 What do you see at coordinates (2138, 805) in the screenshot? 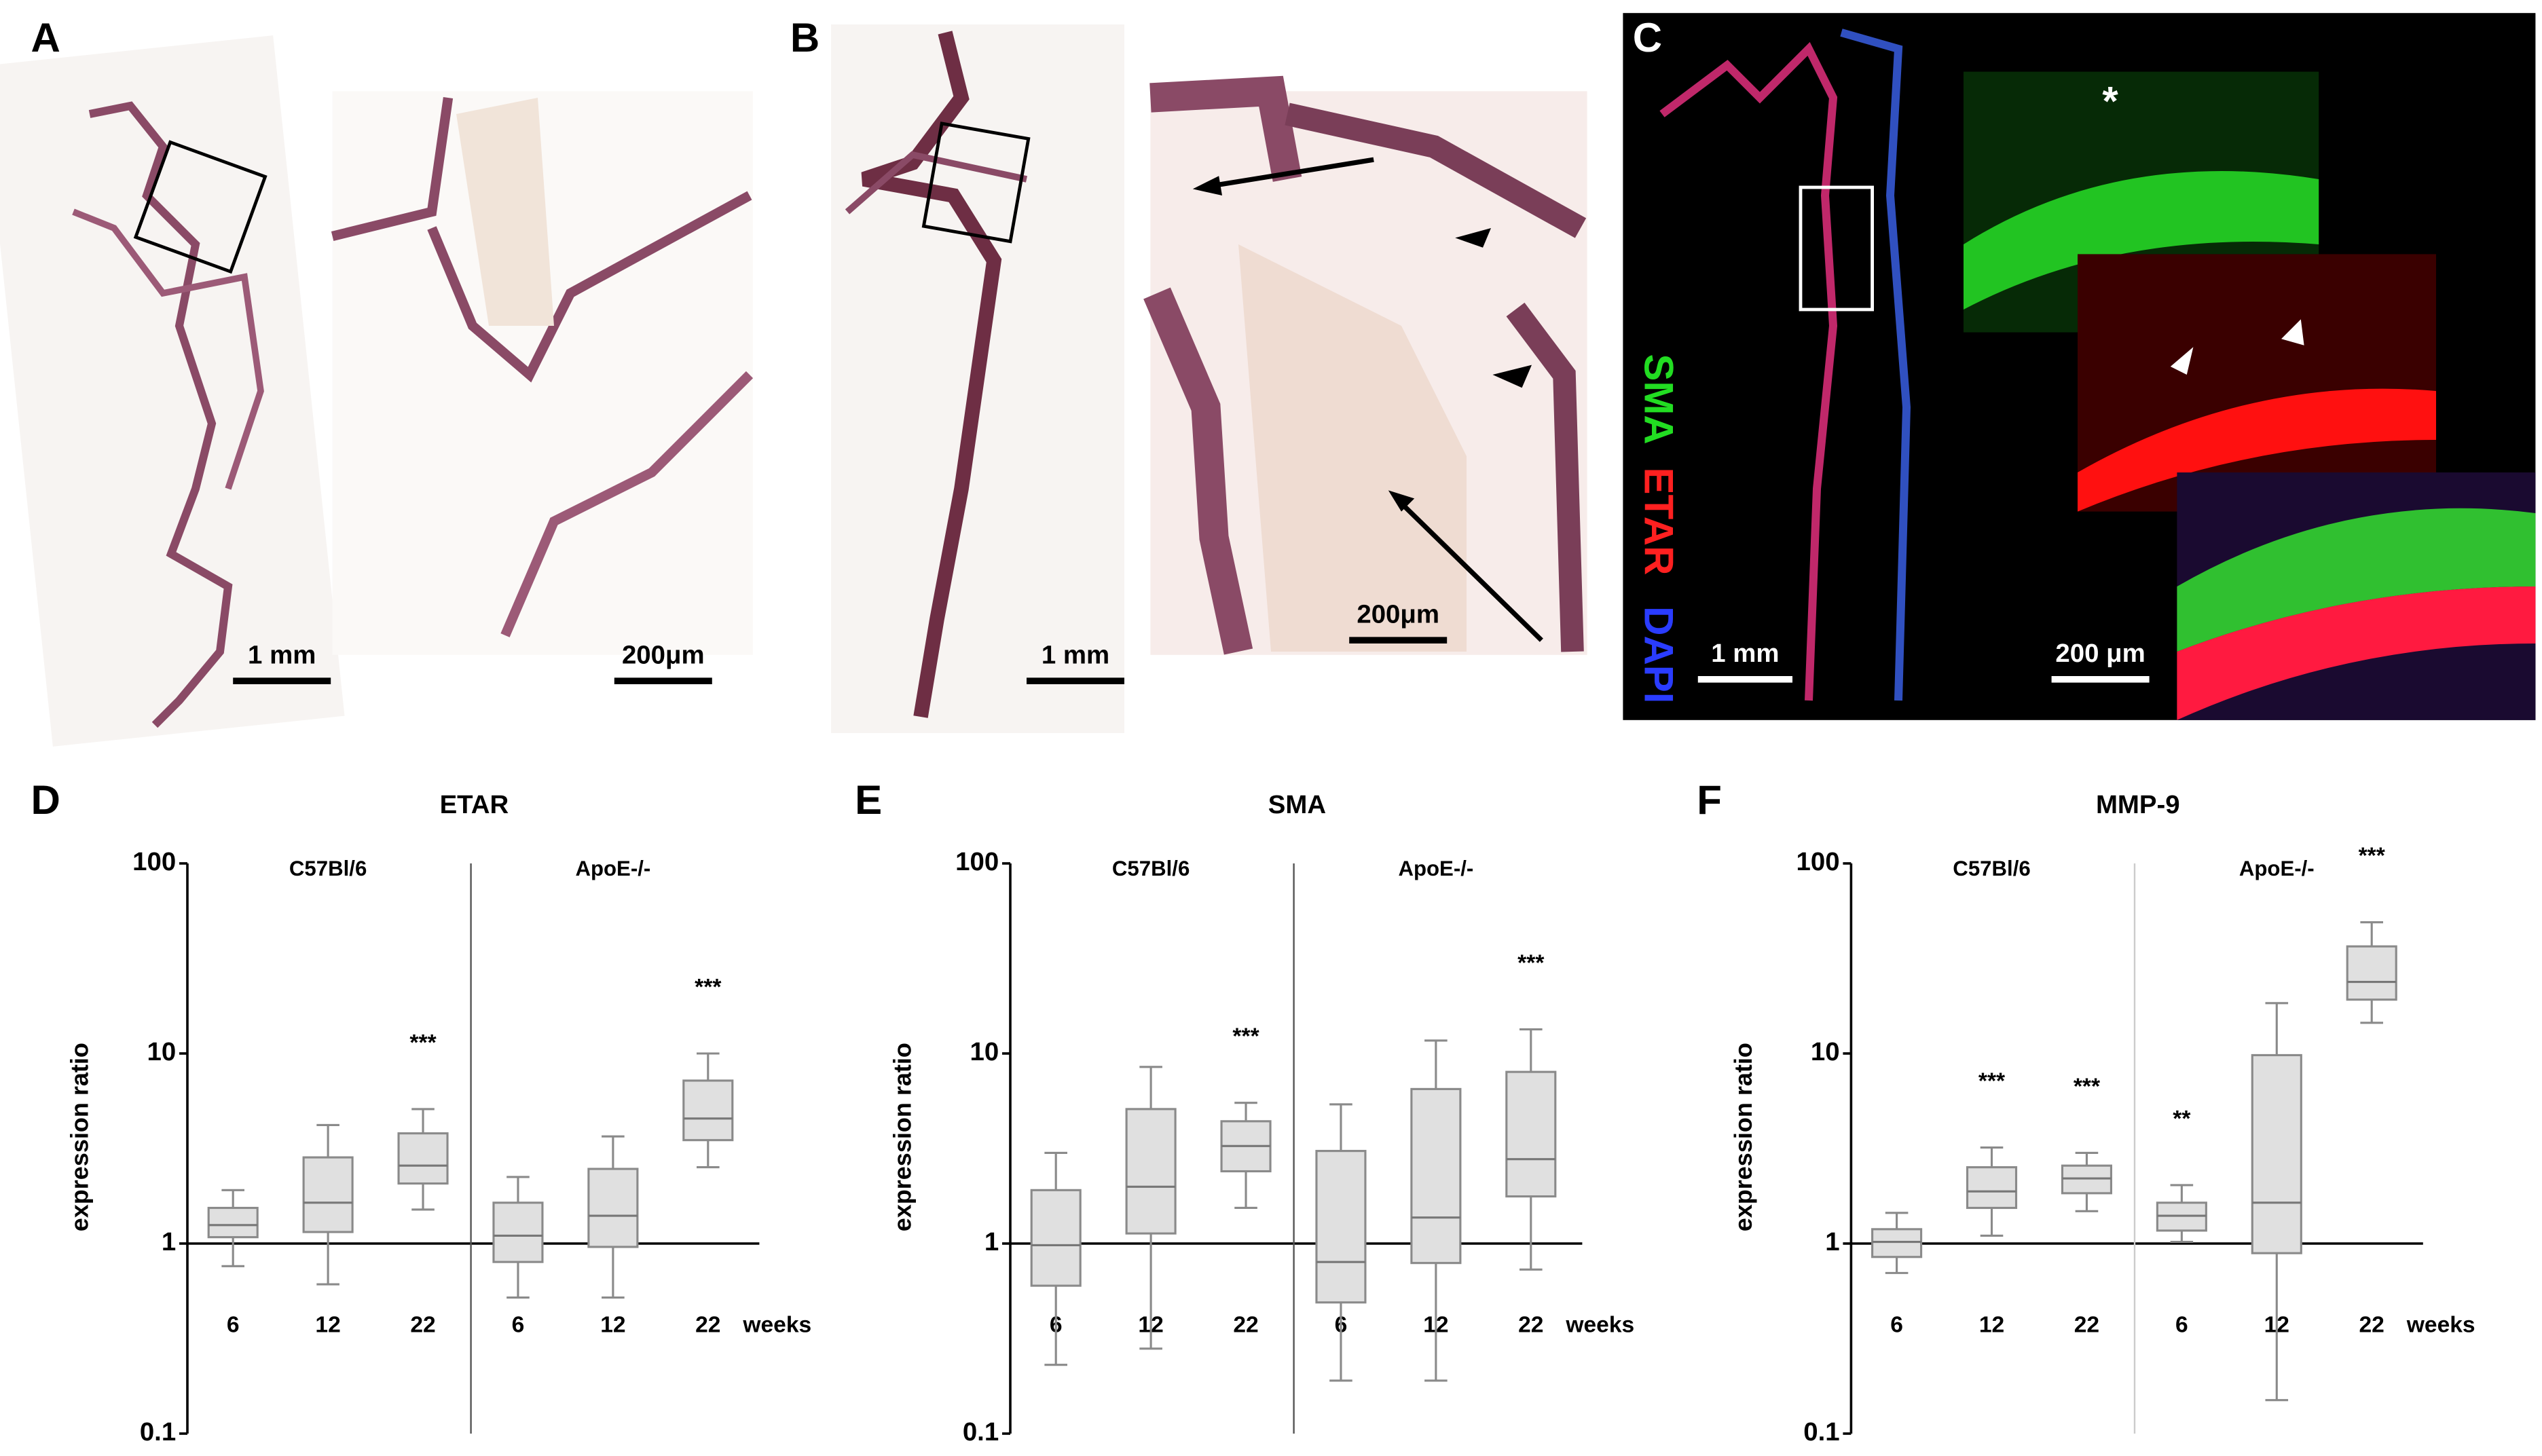
I see `chart-title: MMP-9` at bounding box center [2138, 805].